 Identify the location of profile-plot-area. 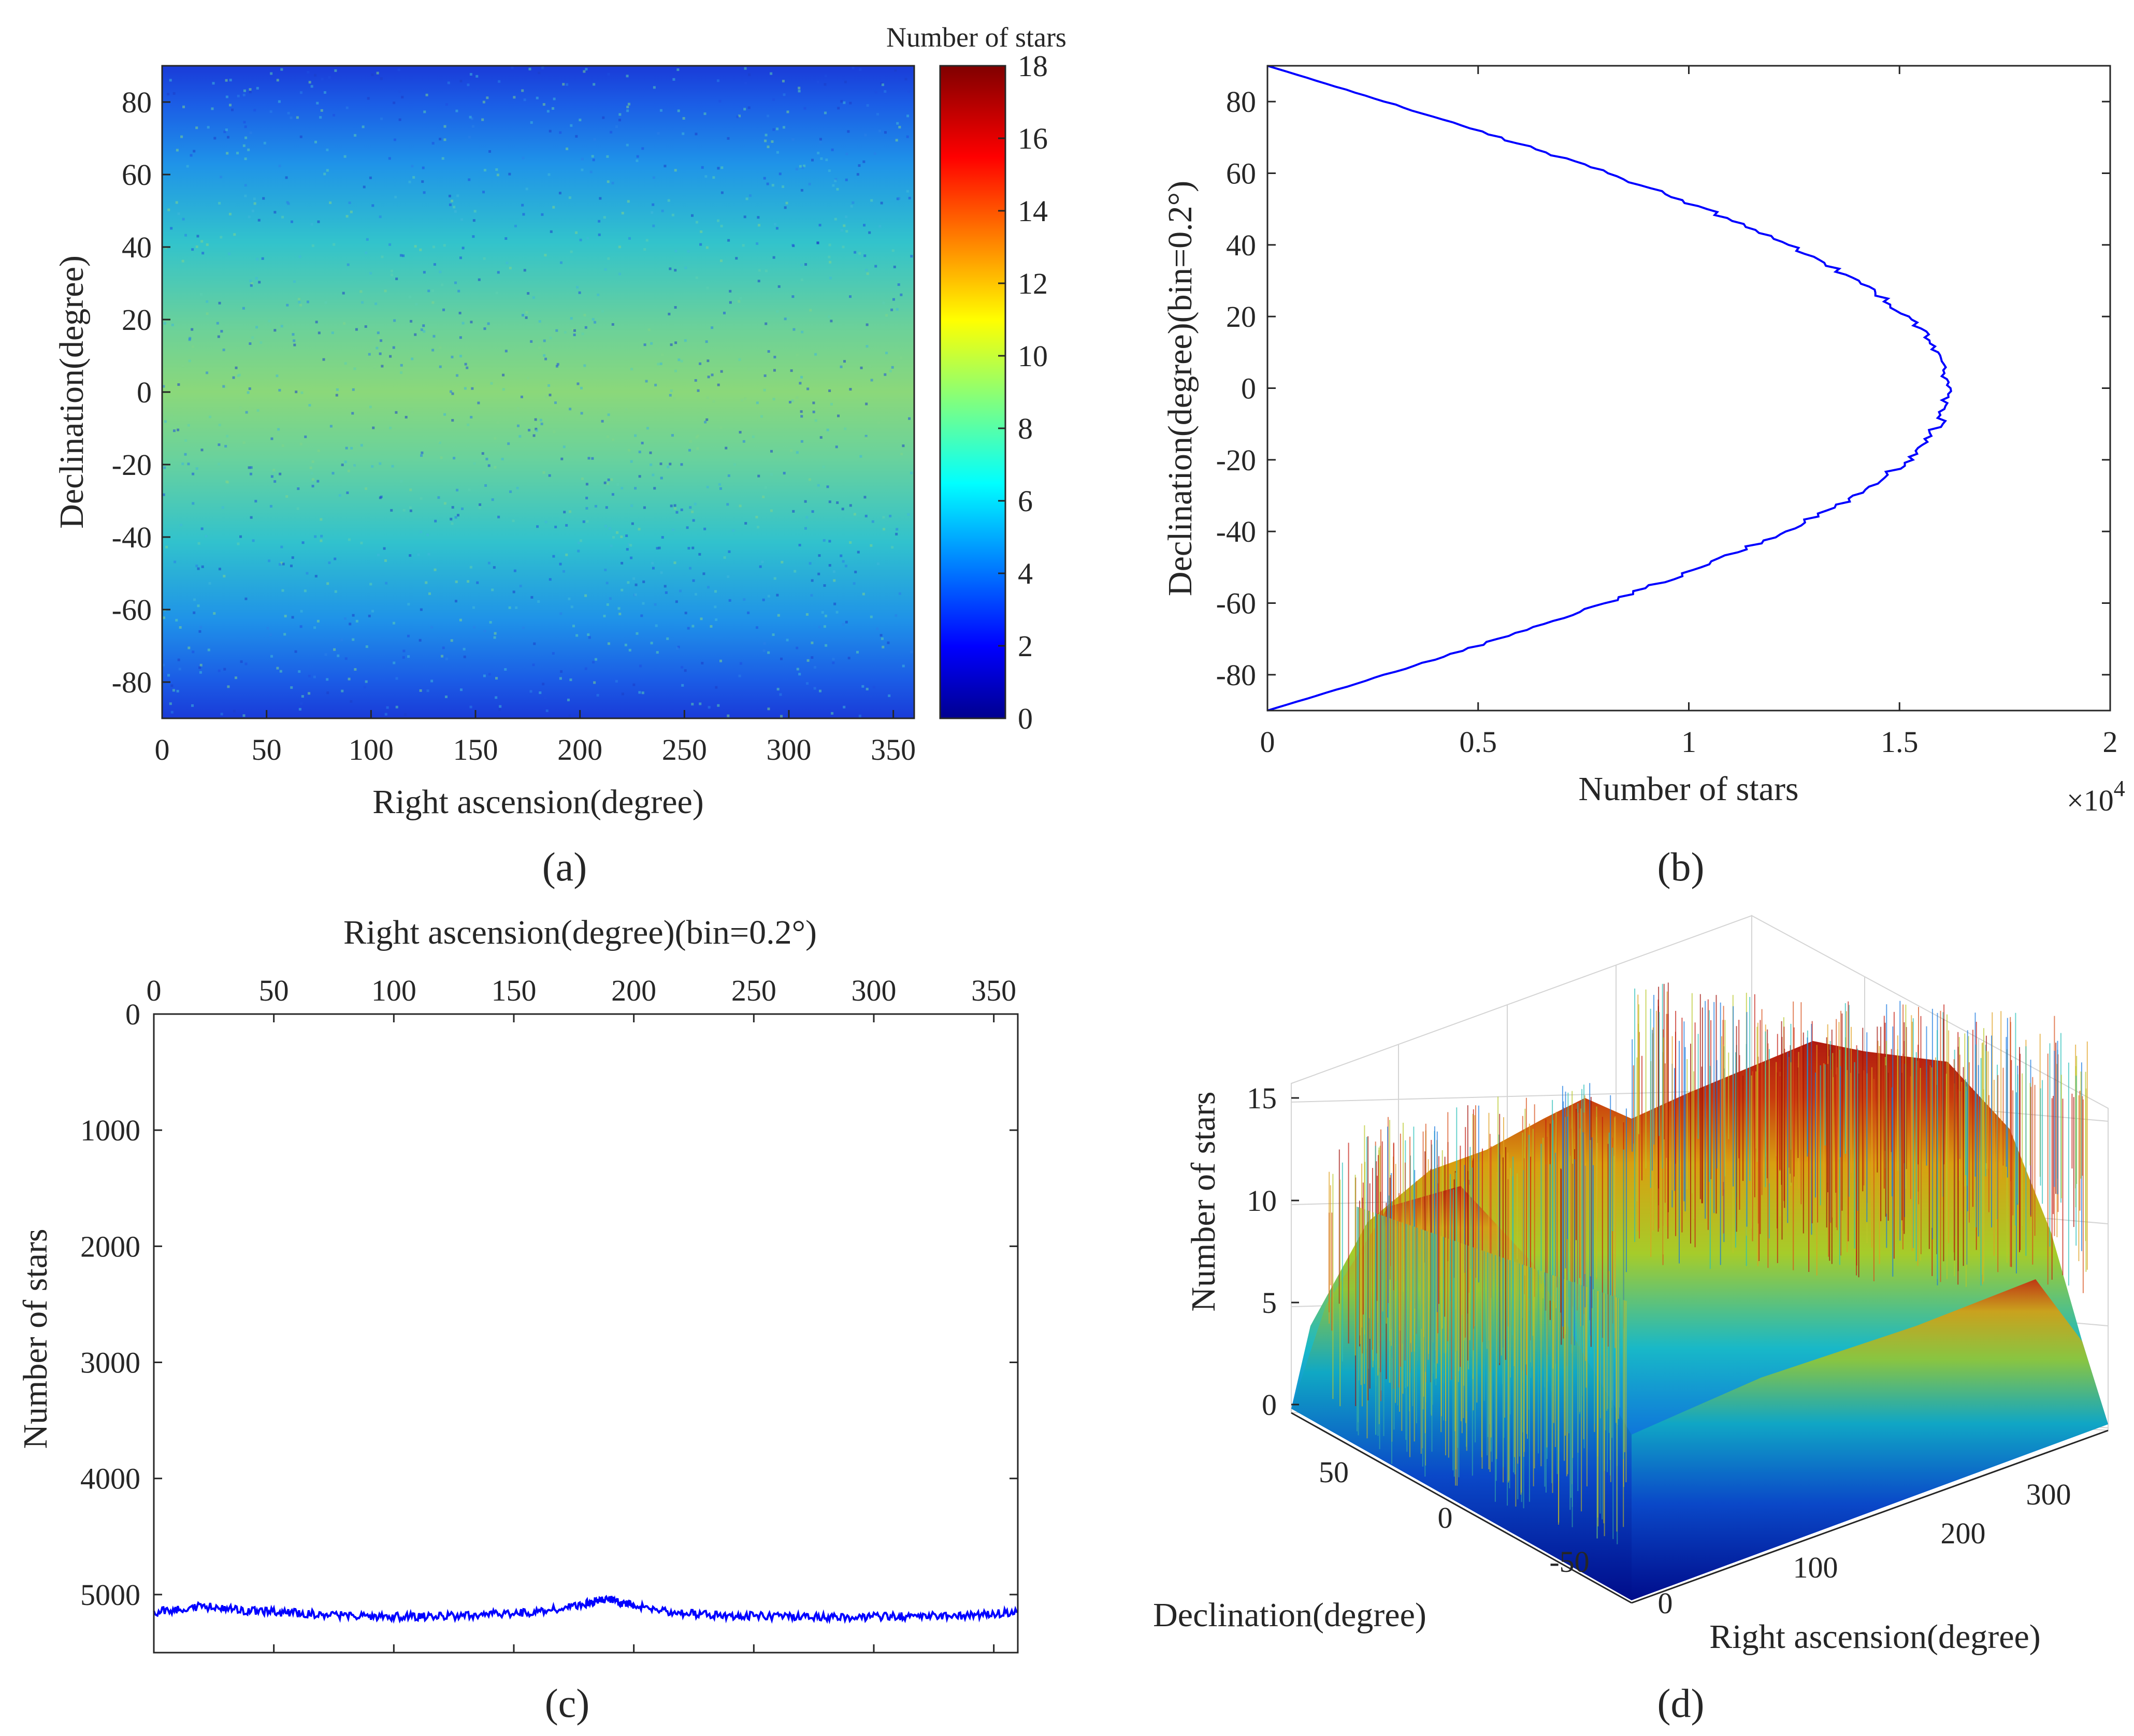
(1689, 388).